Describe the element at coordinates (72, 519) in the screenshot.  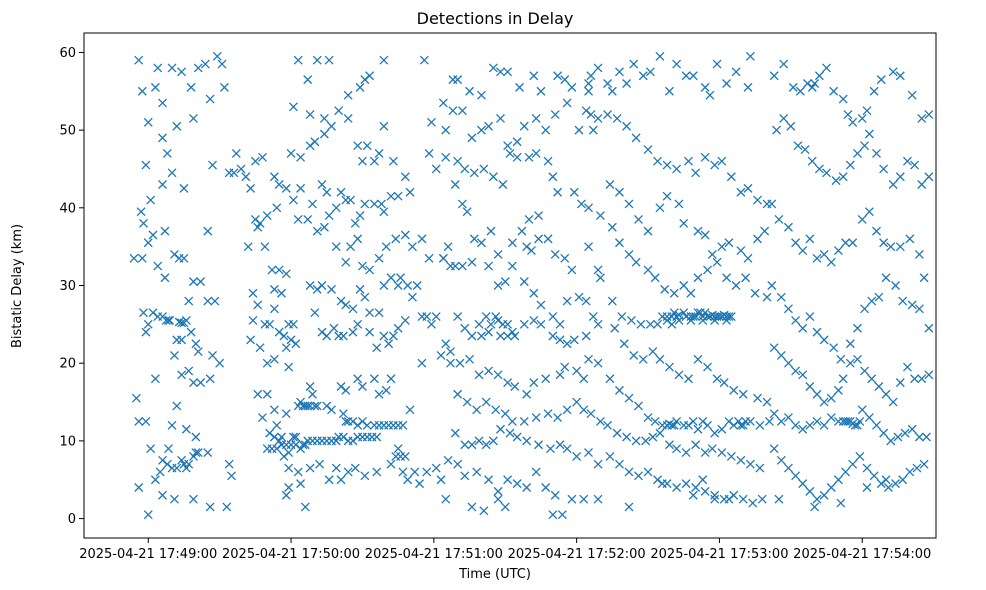
I see `y-tick-label: 0` at that location.